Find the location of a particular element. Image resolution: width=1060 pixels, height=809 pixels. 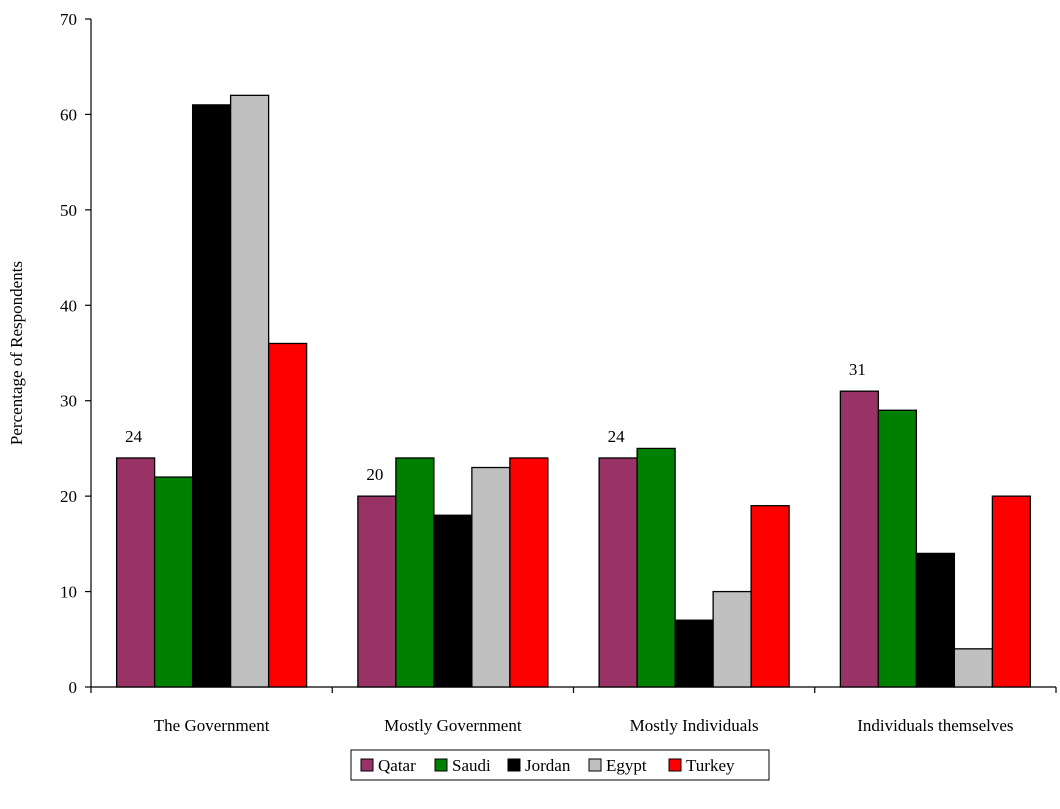

data-label: 20 is located at coordinates (374, 474).